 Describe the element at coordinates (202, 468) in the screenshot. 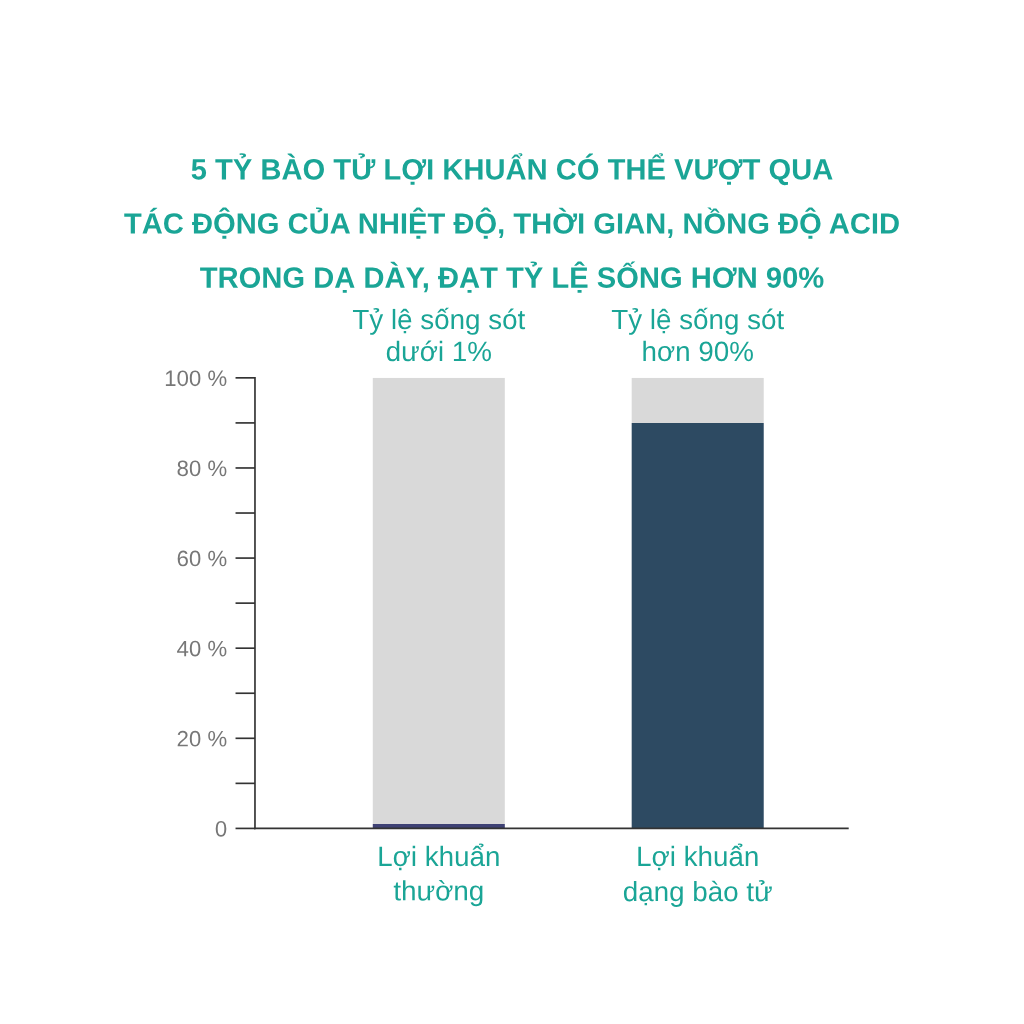

I see `y-tick-label: 80 %` at that location.